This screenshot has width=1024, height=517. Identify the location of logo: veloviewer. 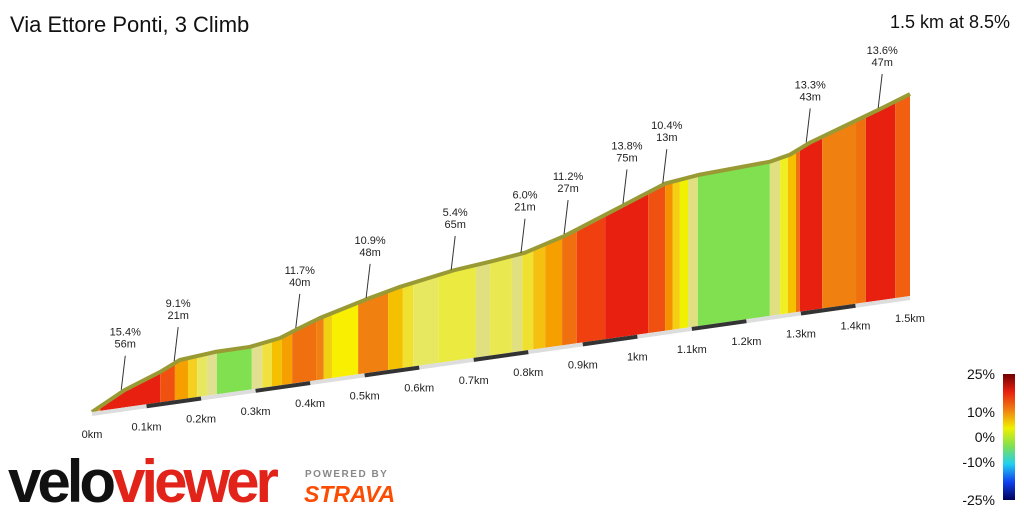
(143, 480).